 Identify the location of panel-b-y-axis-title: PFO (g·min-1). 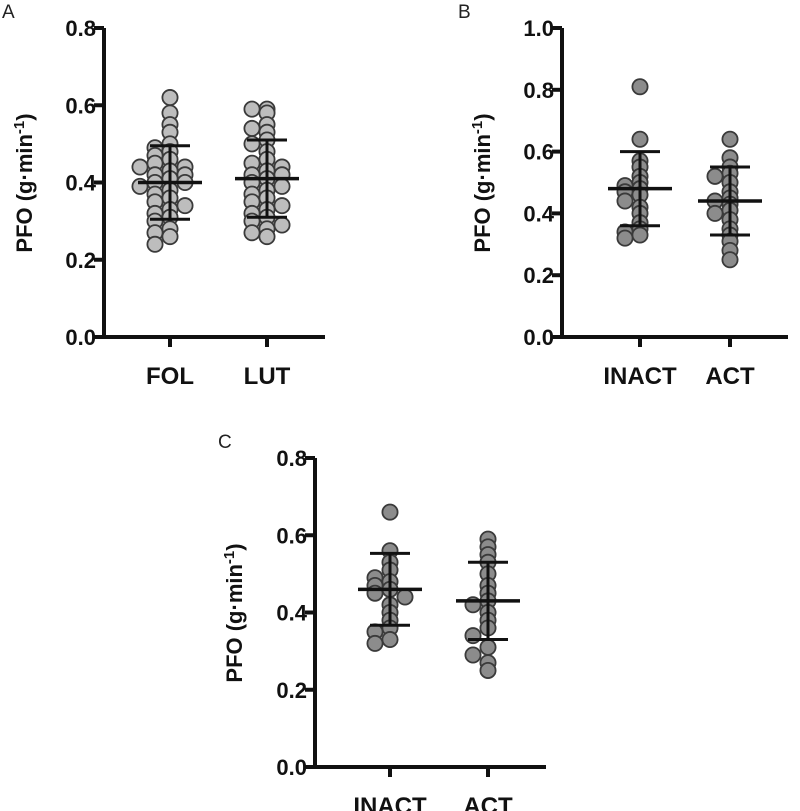
(482, 182).